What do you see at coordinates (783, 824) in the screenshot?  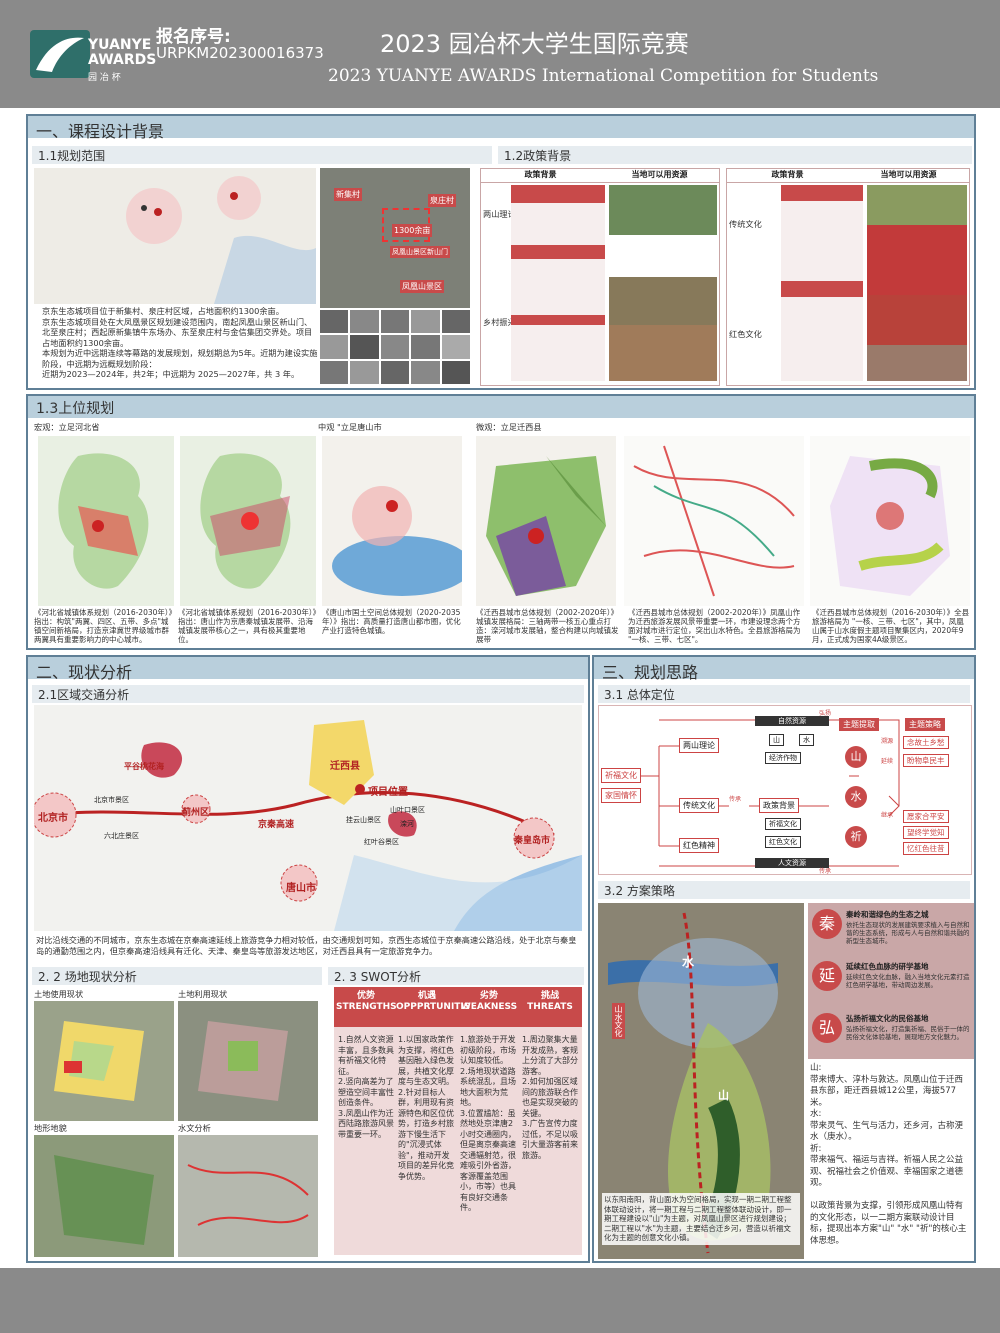 I see `res-pray: 祈福文化` at bounding box center [783, 824].